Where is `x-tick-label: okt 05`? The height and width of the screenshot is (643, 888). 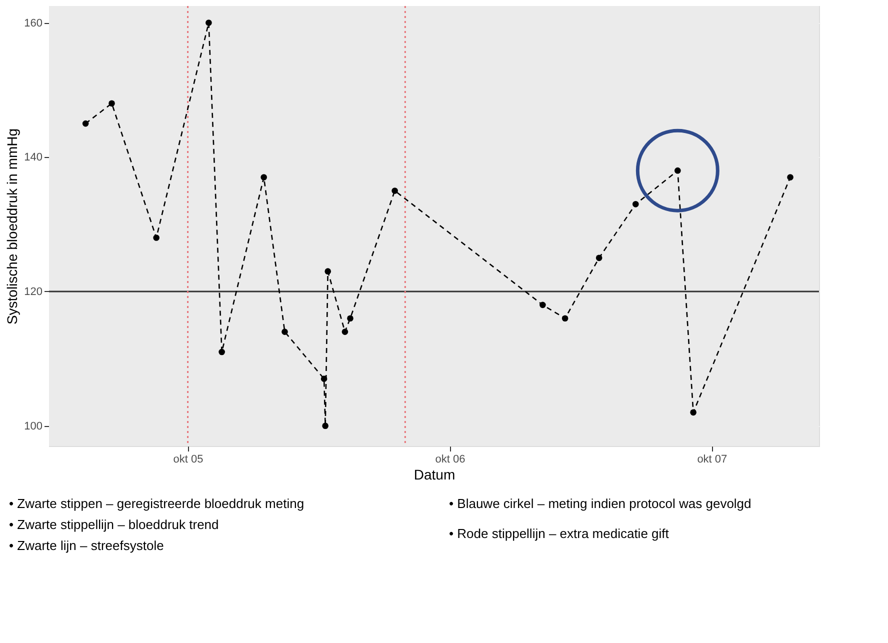 x-tick-label: okt 05 is located at coordinates (188, 460).